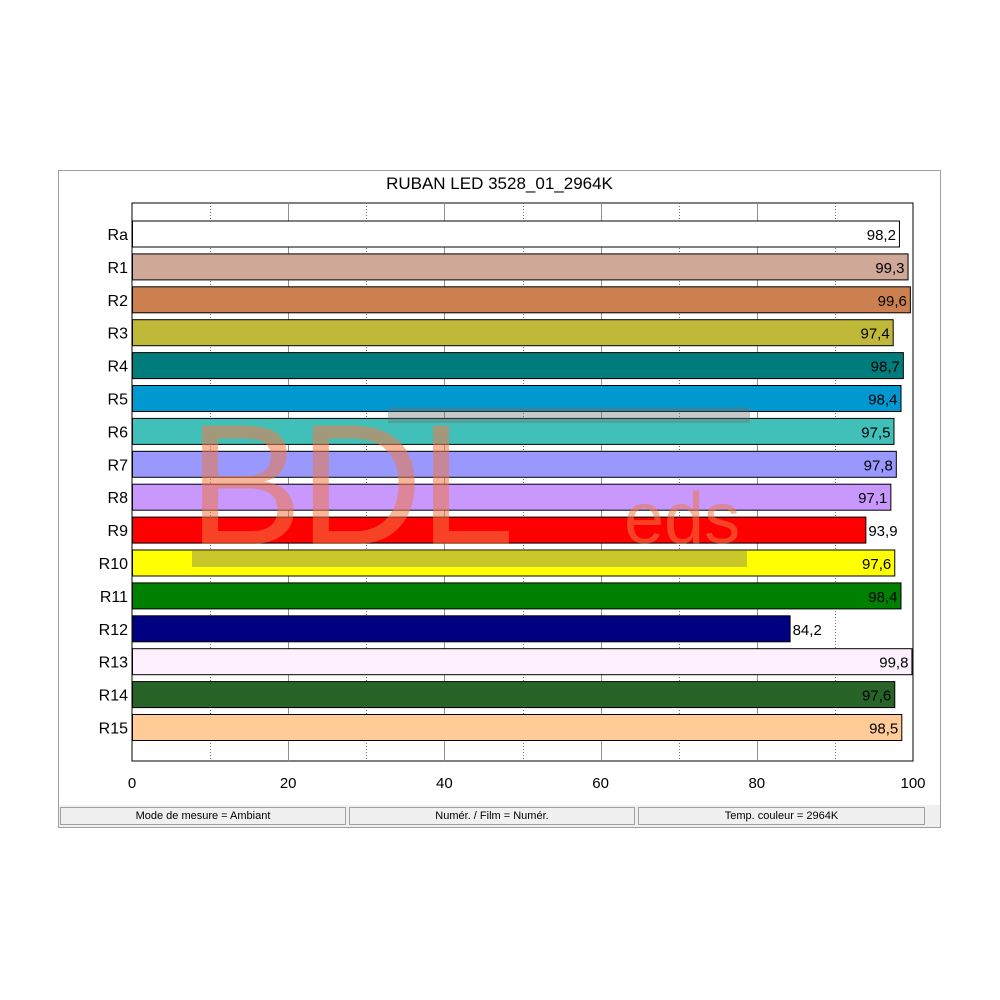 Image resolution: width=1000 pixels, height=1000 pixels. Describe the element at coordinates (113, 696) in the screenshot. I see `category-label: R14` at that location.